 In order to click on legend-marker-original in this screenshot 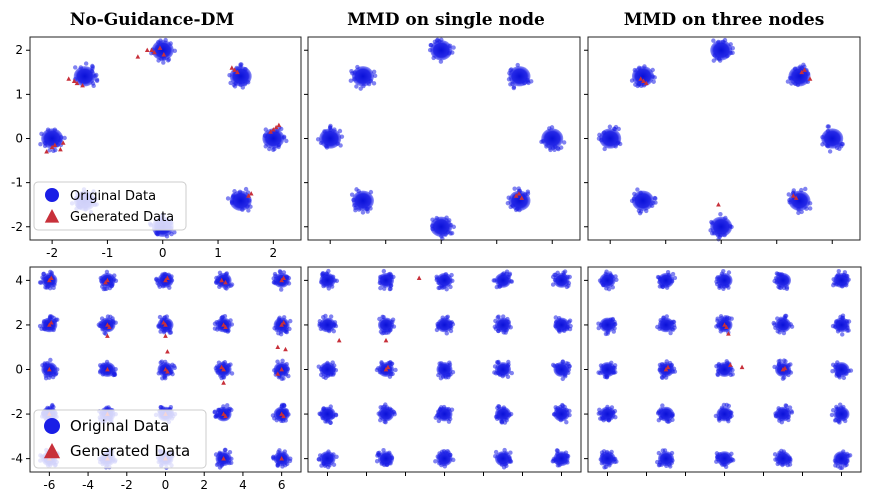, I will do `click(52, 426)`.